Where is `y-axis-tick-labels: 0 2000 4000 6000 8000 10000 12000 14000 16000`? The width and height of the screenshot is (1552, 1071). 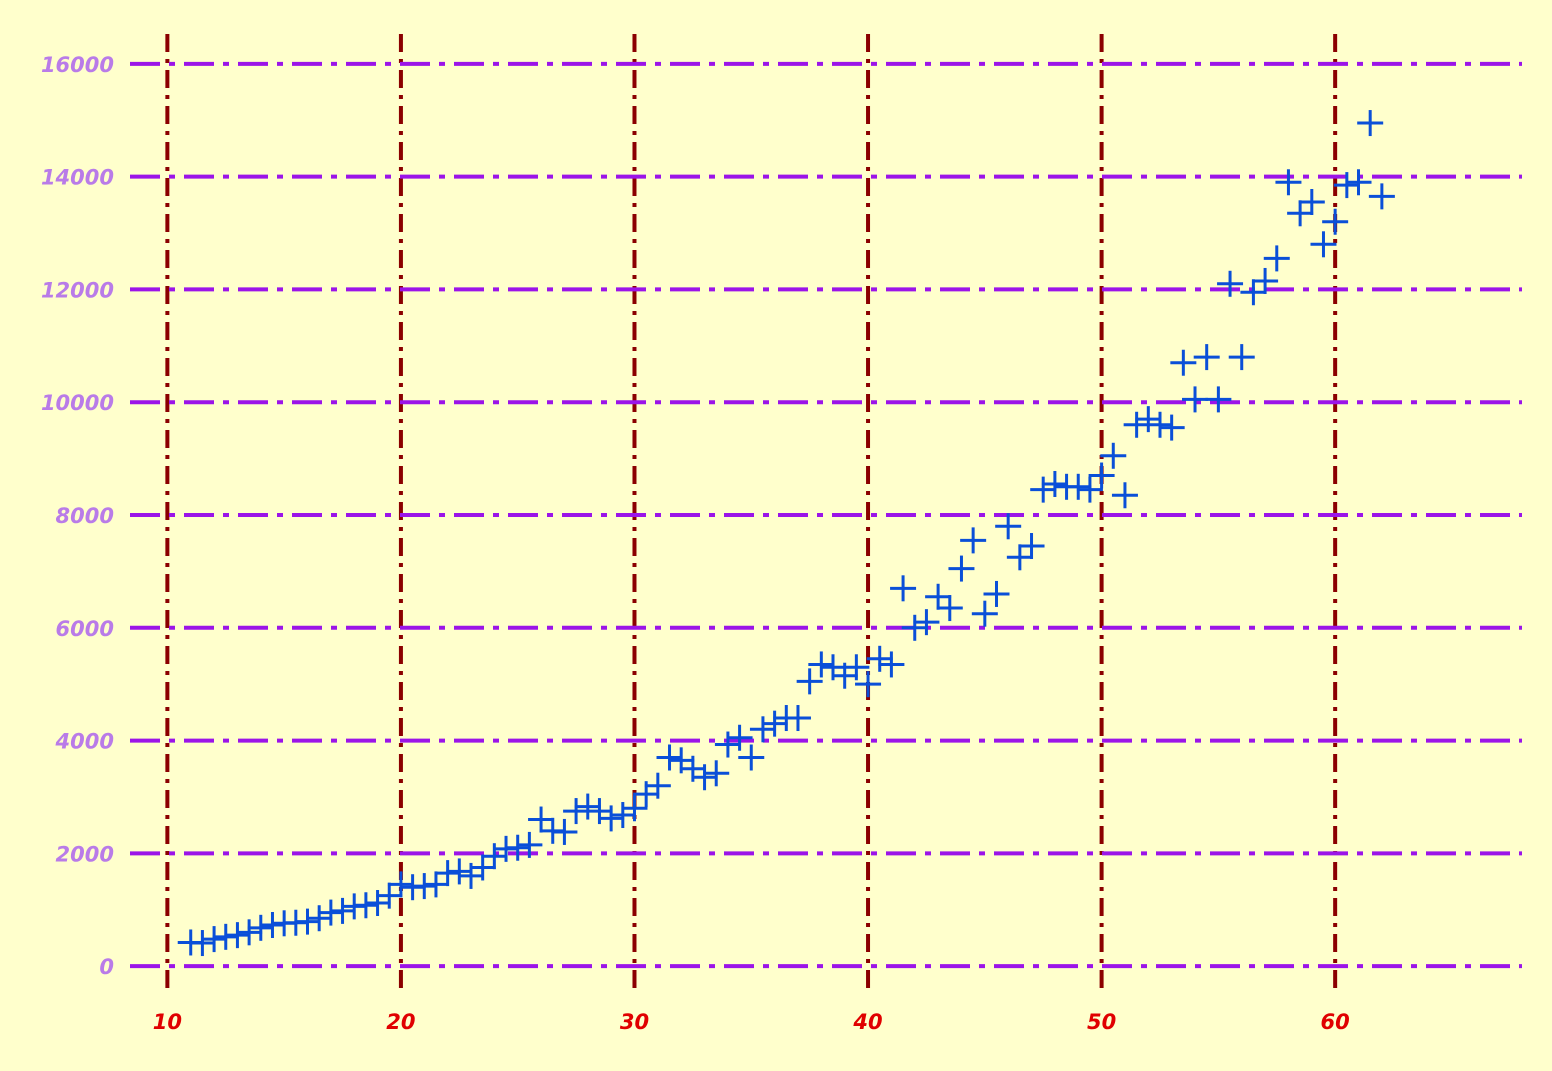
y-axis-tick-labels: 0 2000 4000 6000 8000 10000 12000 14000 16000 is located at coordinates (77, 516).